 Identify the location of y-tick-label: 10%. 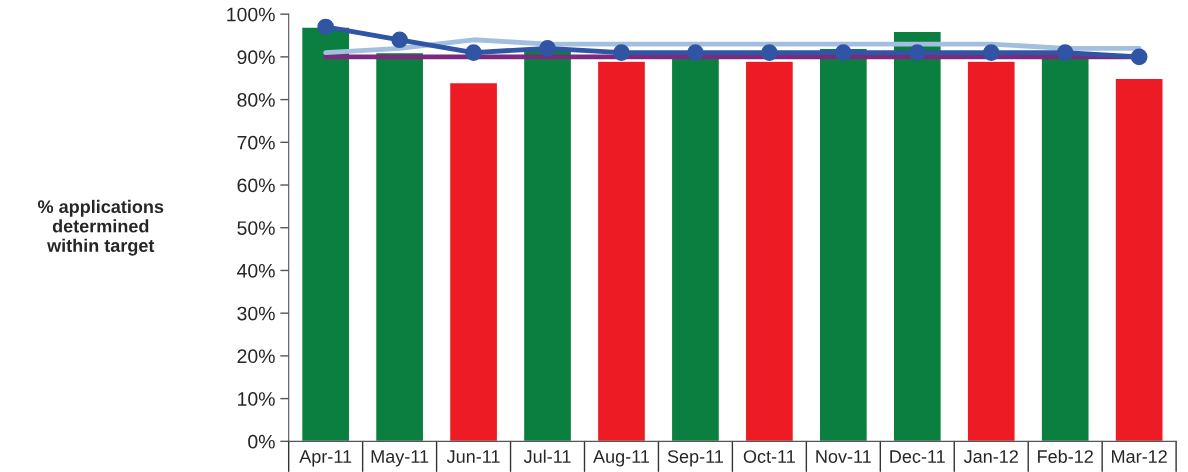
(256, 399).